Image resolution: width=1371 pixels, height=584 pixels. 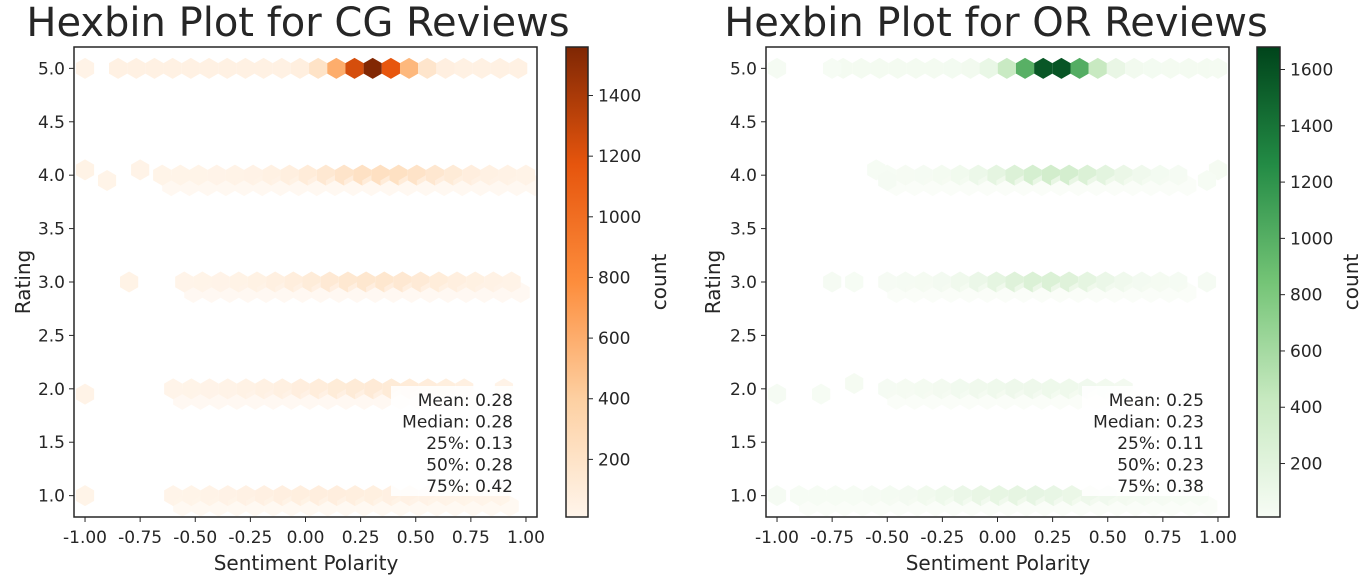 What do you see at coordinates (469, 466) in the screenshot?
I see `stats-line: 50%: 0.28` at bounding box center [469, 466].